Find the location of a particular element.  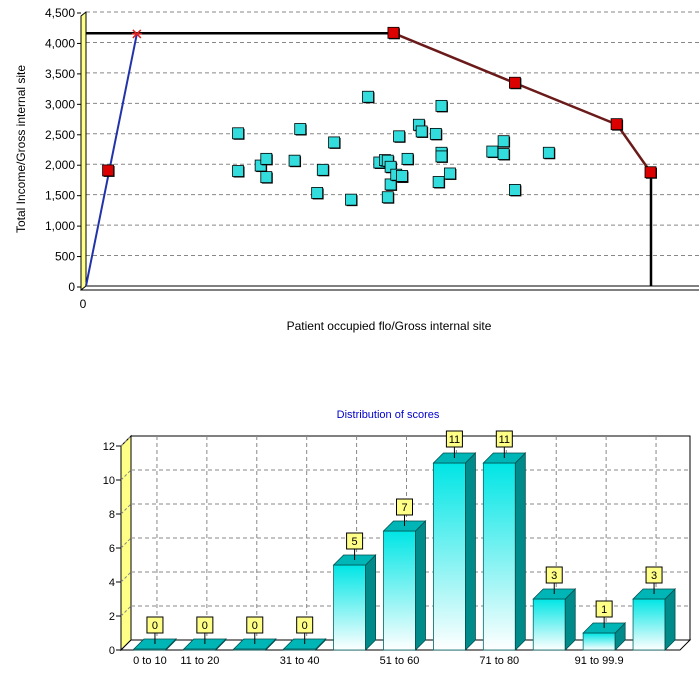

ray-line is located at coordinates (111, 160).